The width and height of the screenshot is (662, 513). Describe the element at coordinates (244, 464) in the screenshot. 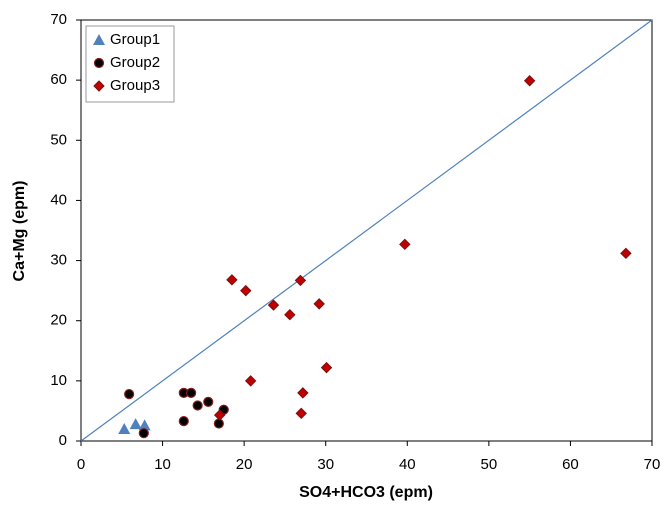

I see `x-tick-label: 20` at that location.